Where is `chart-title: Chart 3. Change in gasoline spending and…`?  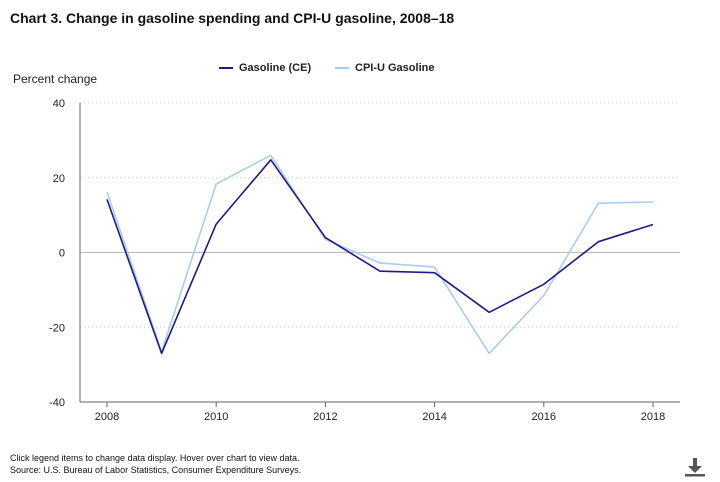
chart-title: Chart 3. Change in gasoline spending and… is located at coordinates (232, 18).